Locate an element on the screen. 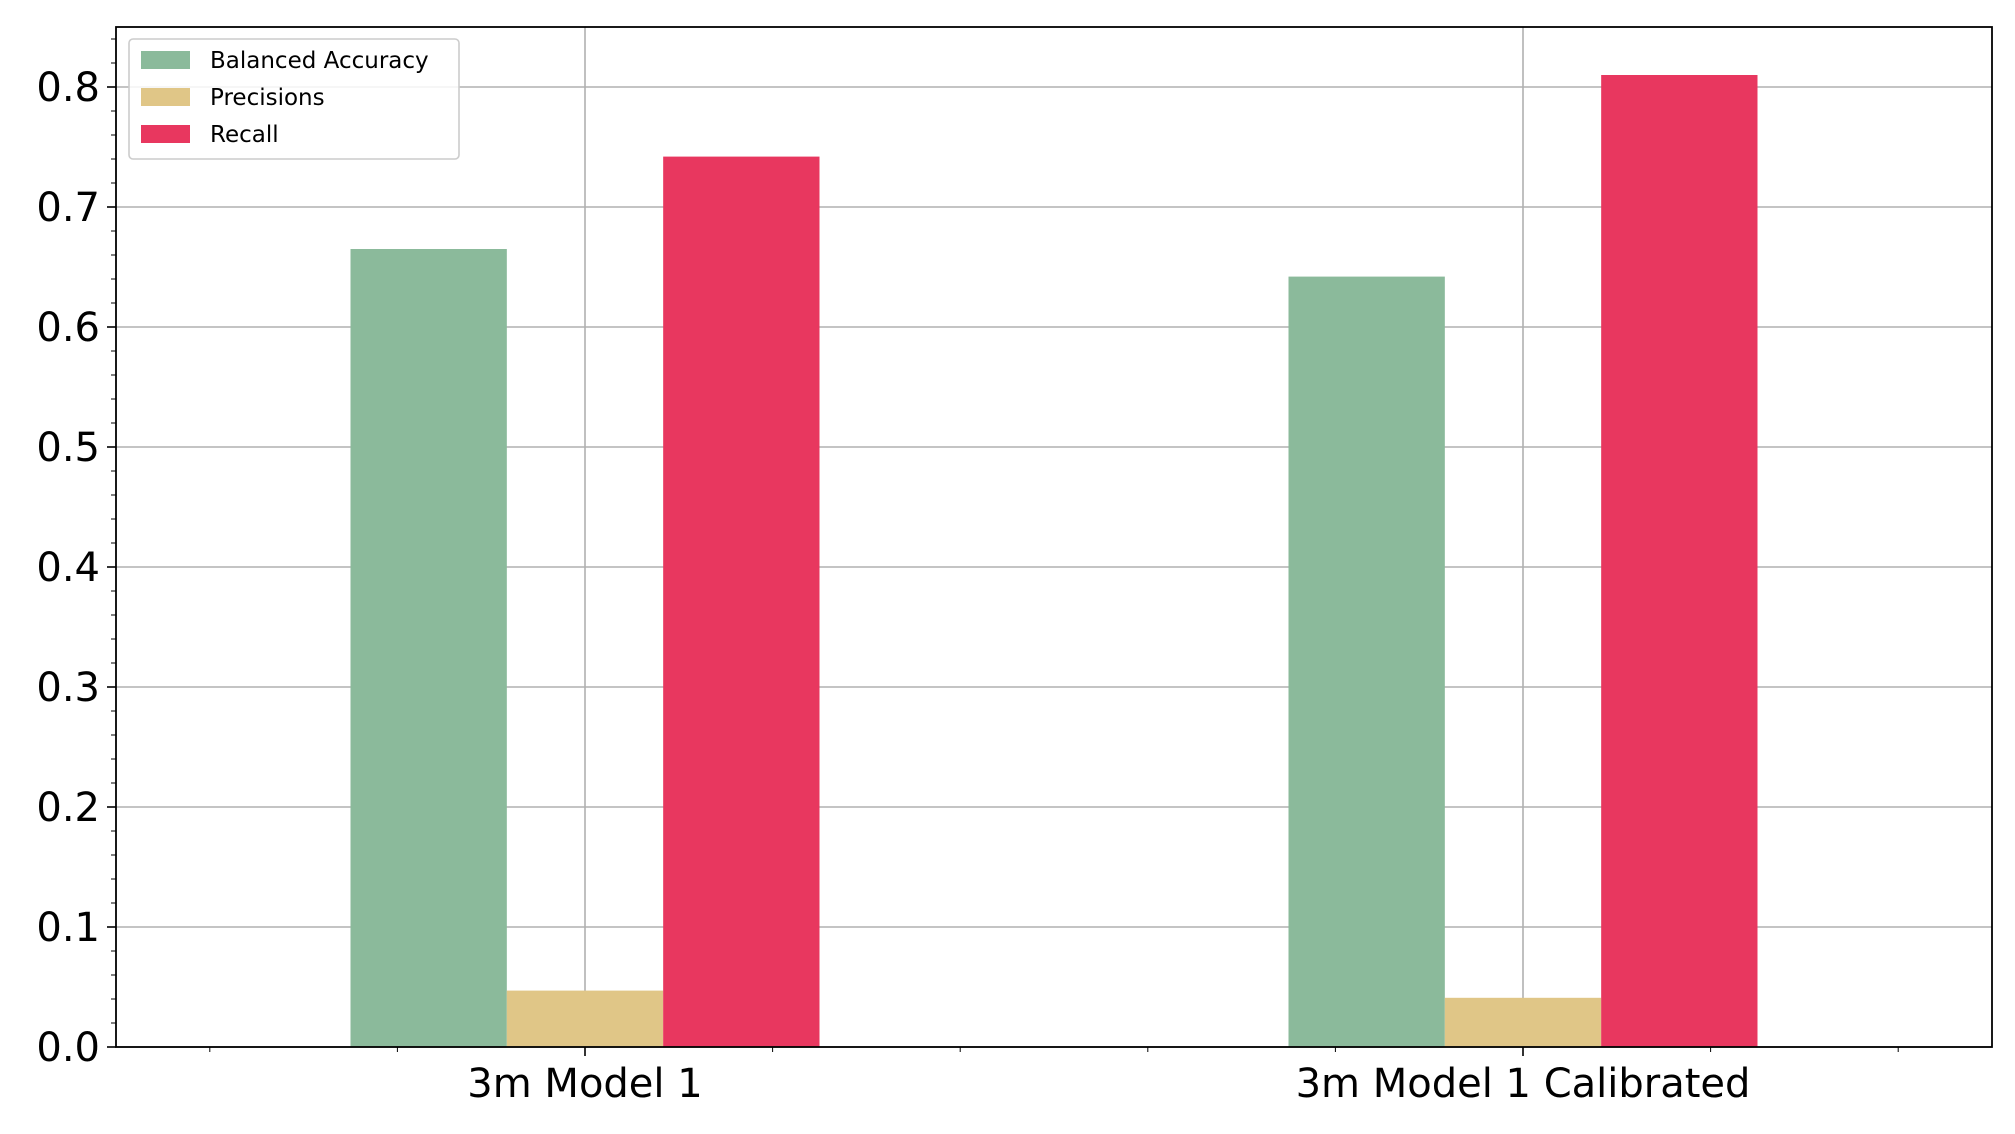 The width and height of the screenshot is (2015, 1134). legend-label: Recall is located at coordinates (244, 135).